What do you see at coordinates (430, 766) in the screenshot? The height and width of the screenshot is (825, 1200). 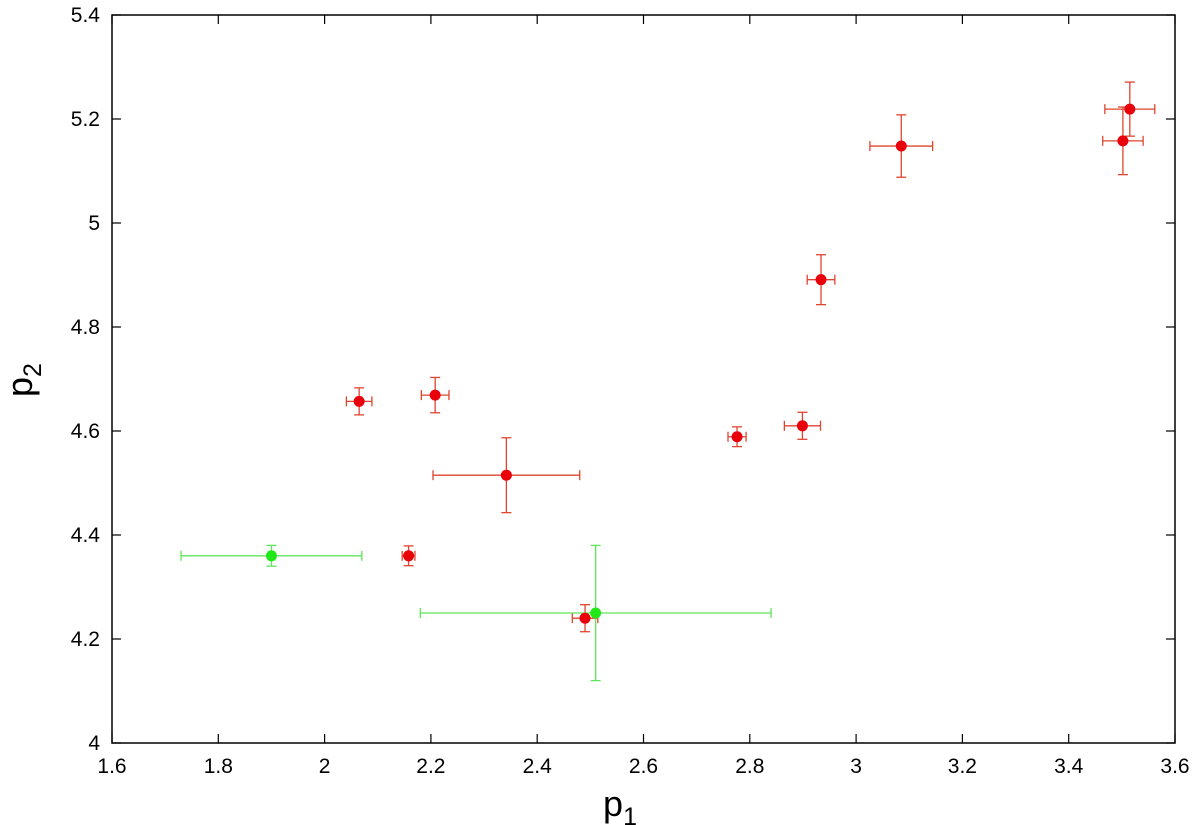 I see `x-tick-label: 2.2` at bounding box center [430, 766].